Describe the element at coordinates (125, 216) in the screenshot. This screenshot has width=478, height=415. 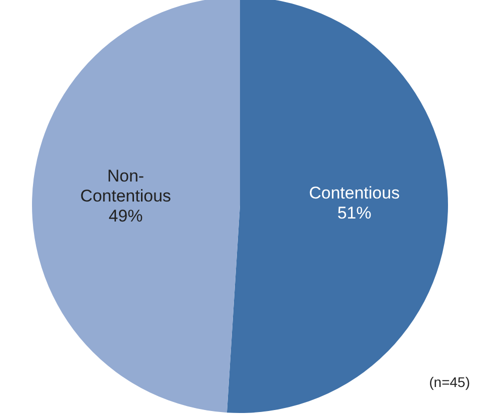
I see `data-label: 49%` at that location.